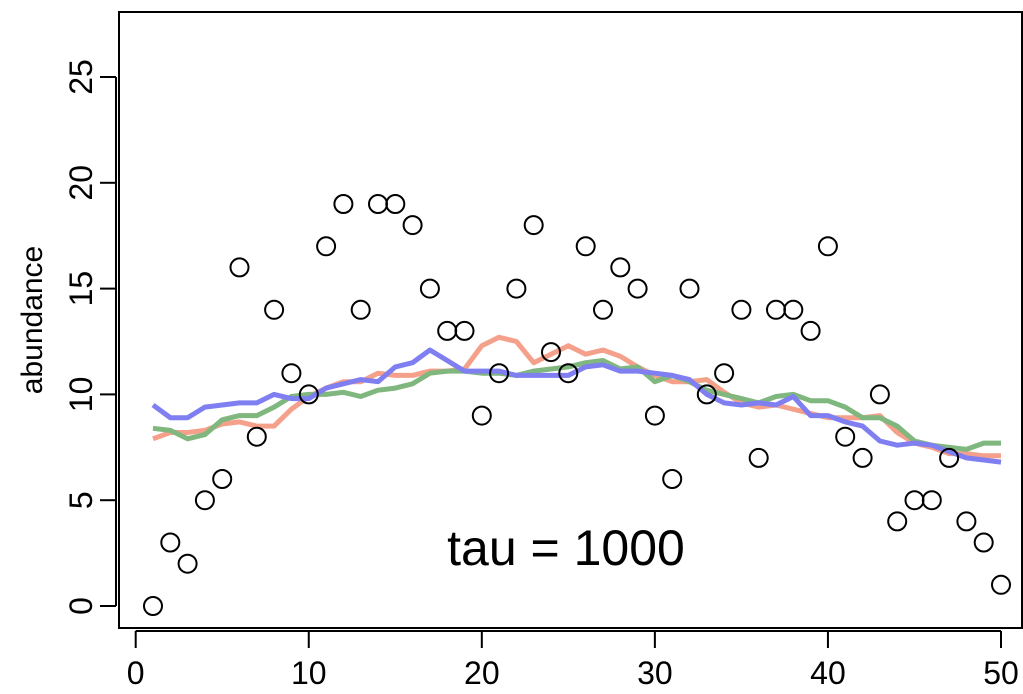  Describe the element at coordinates (81, 500) in the screenshot. I see `y-tick-label: 5` at that location.